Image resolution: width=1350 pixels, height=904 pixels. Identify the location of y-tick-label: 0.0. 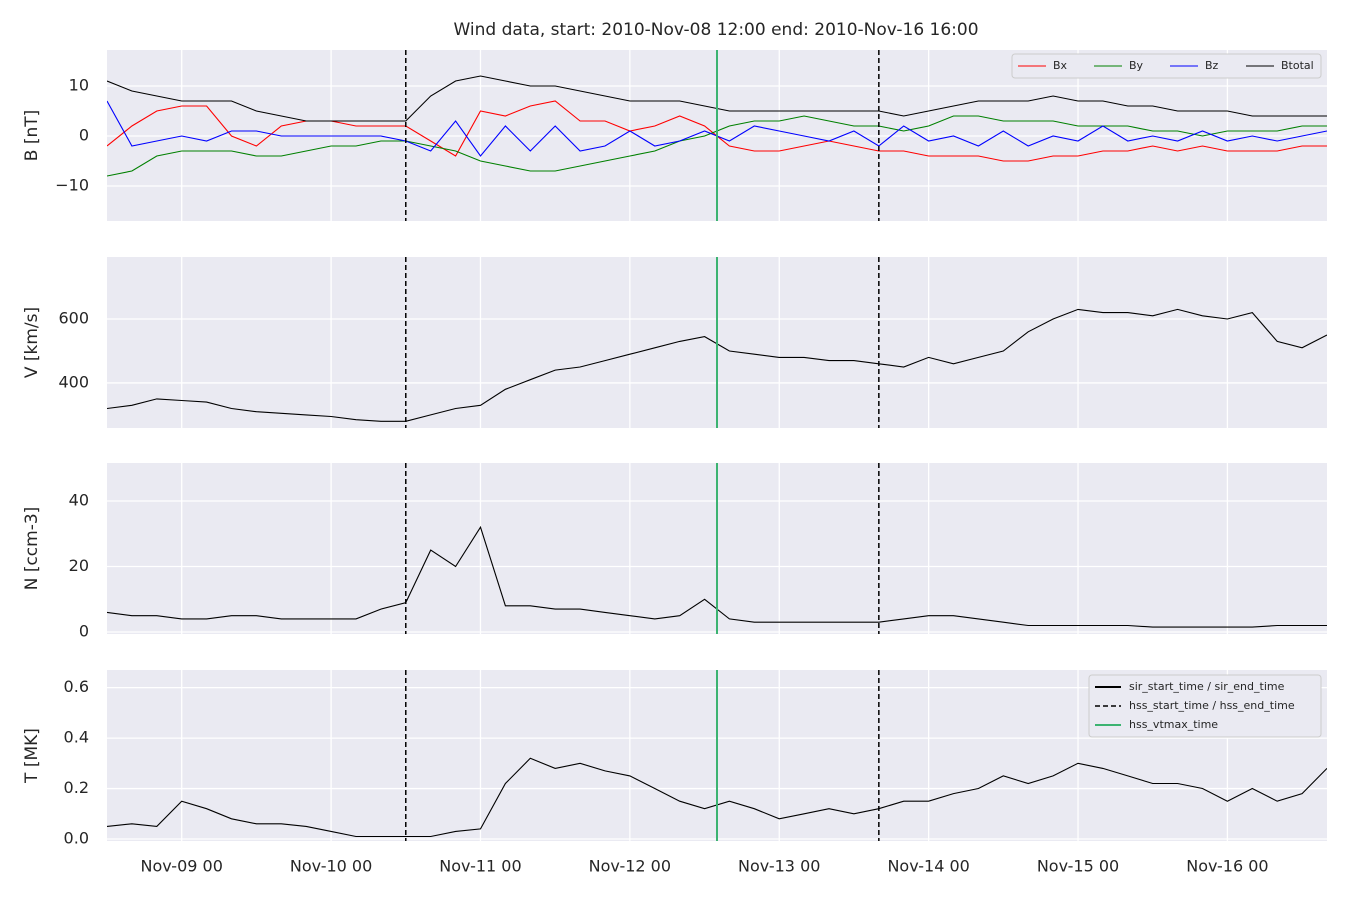
(76, 837).